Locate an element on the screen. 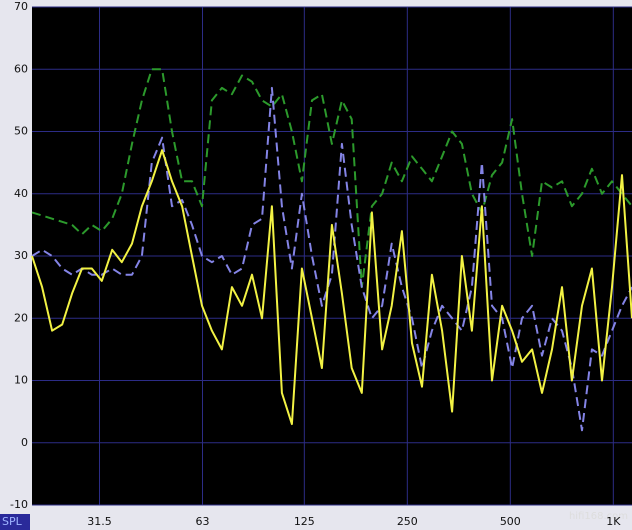 Image resolution: width=632 pixels, height=530 pixels. y-tick-label: 0 is located at coordinates (24, 442).